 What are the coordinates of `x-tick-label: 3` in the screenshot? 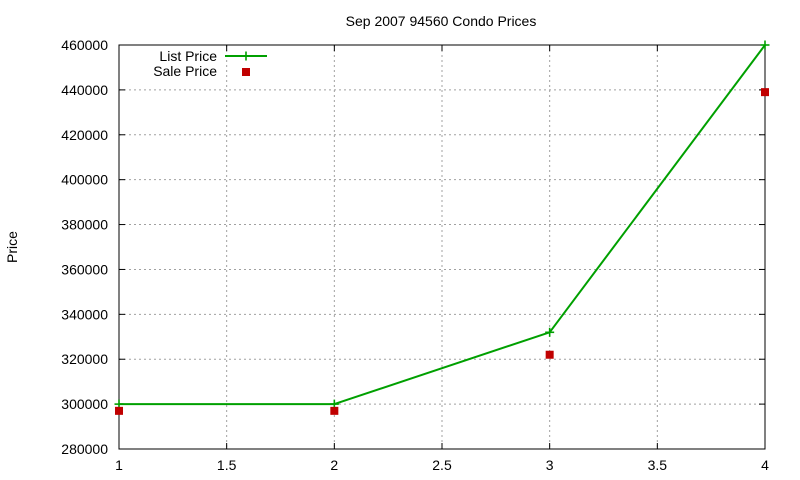 It's located at (550, 465).